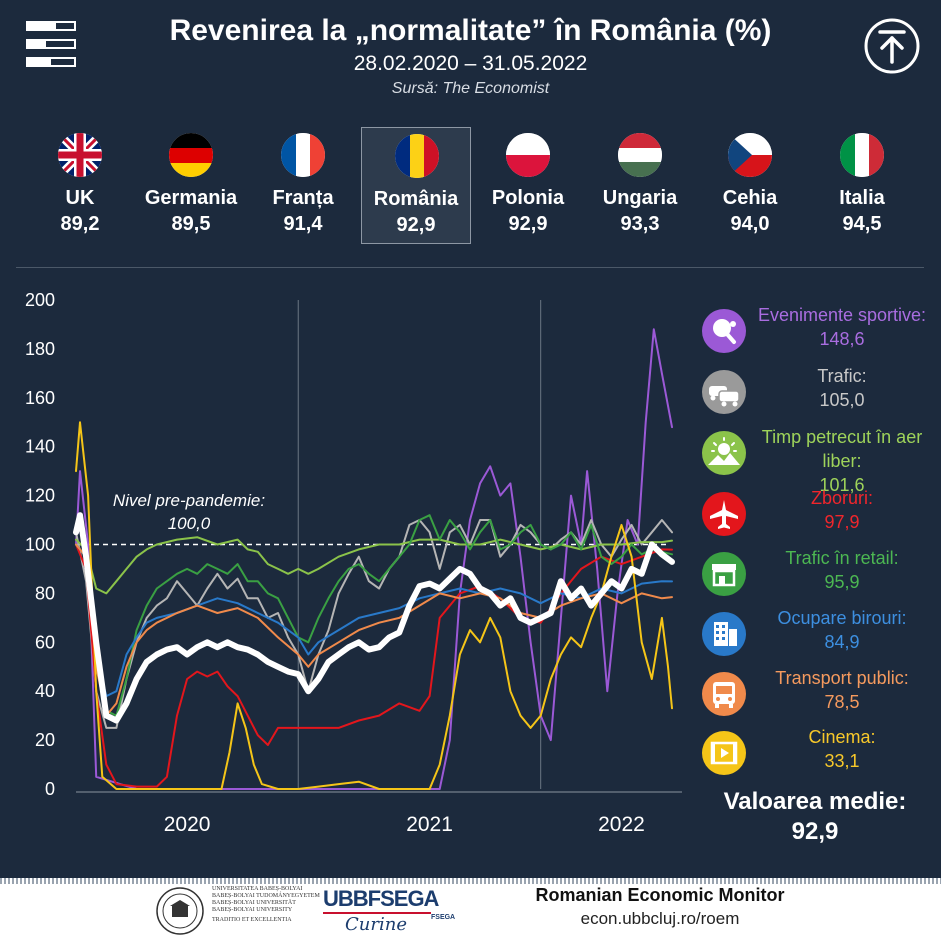  What do you see at coordinates (817, 756) in the screenshot?
I see `legend-cinema: Cinema: 33,1` at bounding box center [817, 756].